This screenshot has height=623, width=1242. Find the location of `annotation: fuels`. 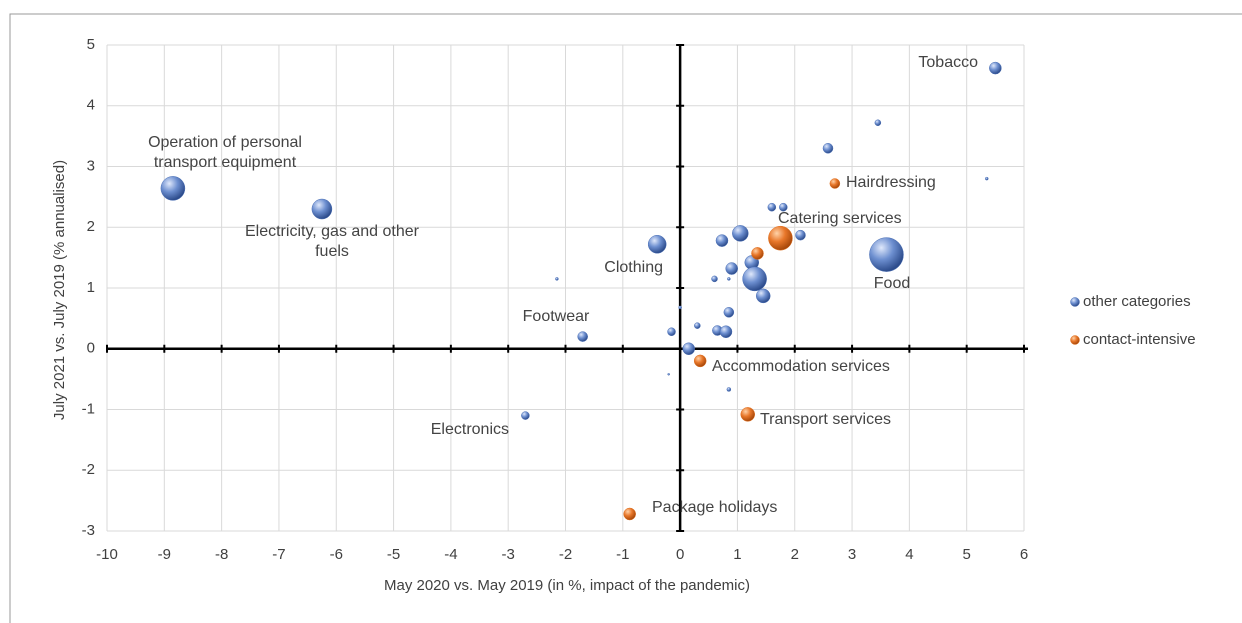

annotation: fuels is located at coordinates (332, 251).